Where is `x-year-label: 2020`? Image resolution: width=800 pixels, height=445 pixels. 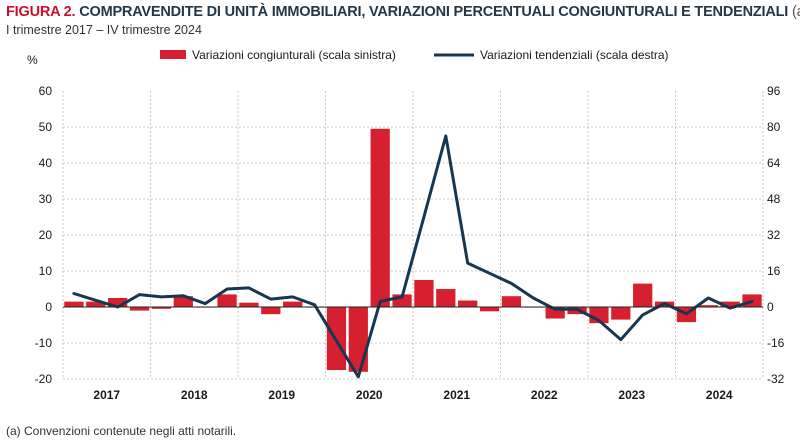 x-year-label: 2020 is located at coordinates (369, 395).